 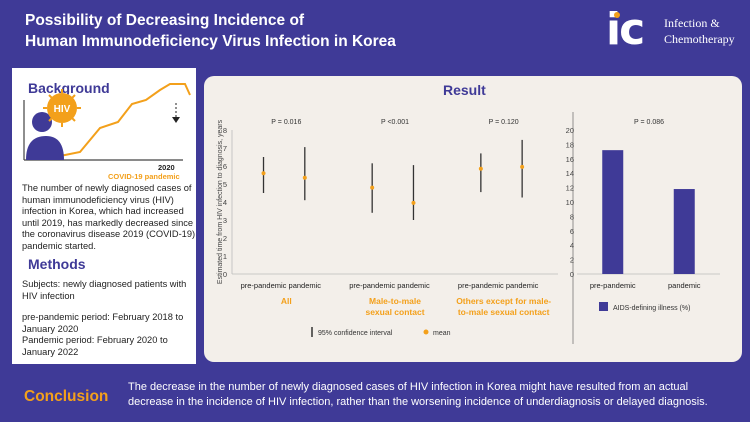 I want to click on bar-legend-icon, so click(x=603, y=306).